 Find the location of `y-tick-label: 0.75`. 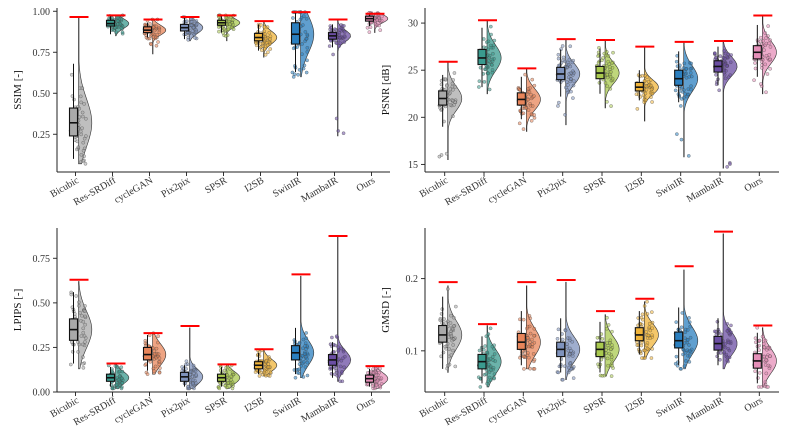

y-tick-label: 0.75 is located at coordinates (42, 259).